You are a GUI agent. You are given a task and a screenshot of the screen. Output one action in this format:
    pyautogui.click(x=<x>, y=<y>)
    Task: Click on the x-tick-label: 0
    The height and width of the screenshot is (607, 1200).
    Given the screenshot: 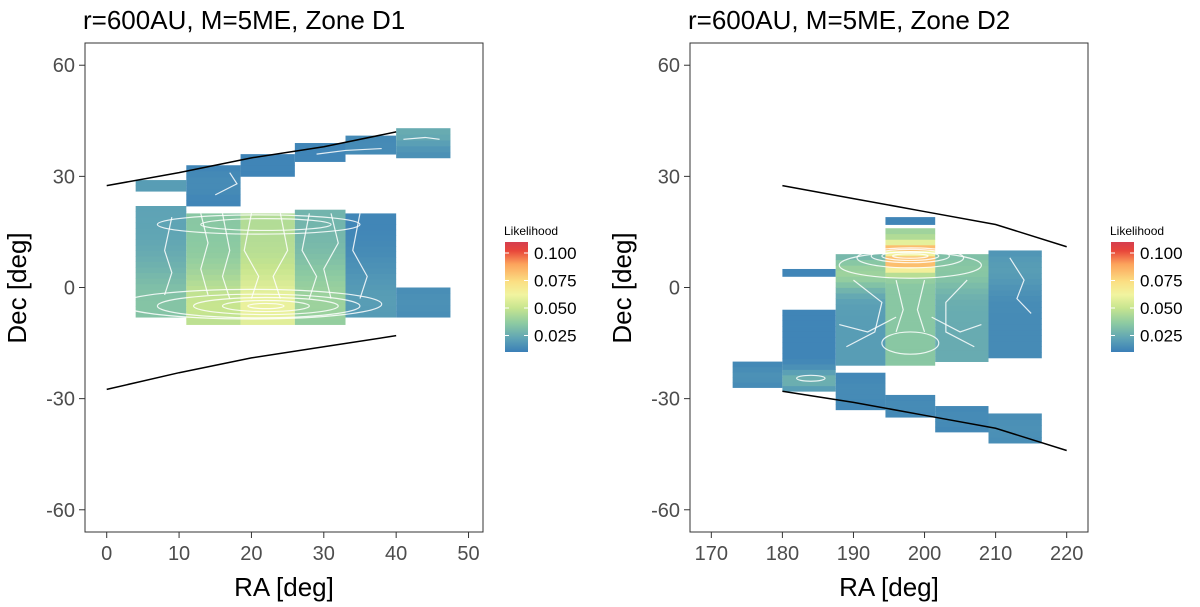 What is the action you would take?
    pyautogui.click(x=106, y=554)
    